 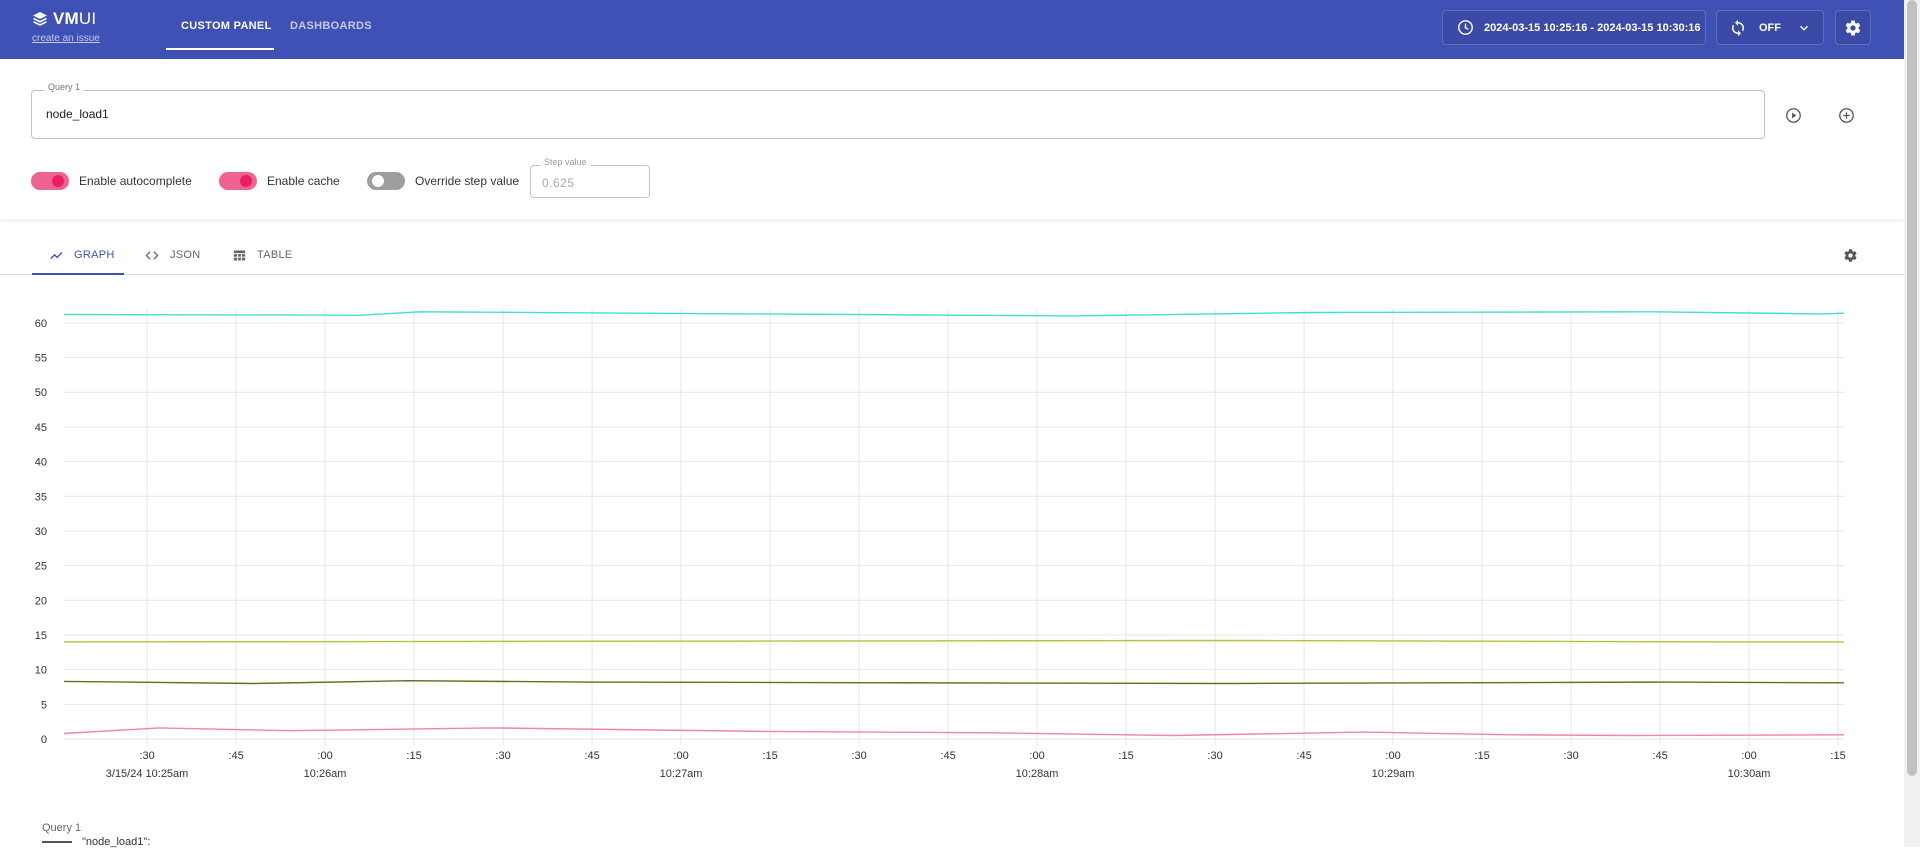 What do you see at coordinates (41, 463) in the screenshot?
I see `y-tick-label: 40` at bounding box center [41, 463].